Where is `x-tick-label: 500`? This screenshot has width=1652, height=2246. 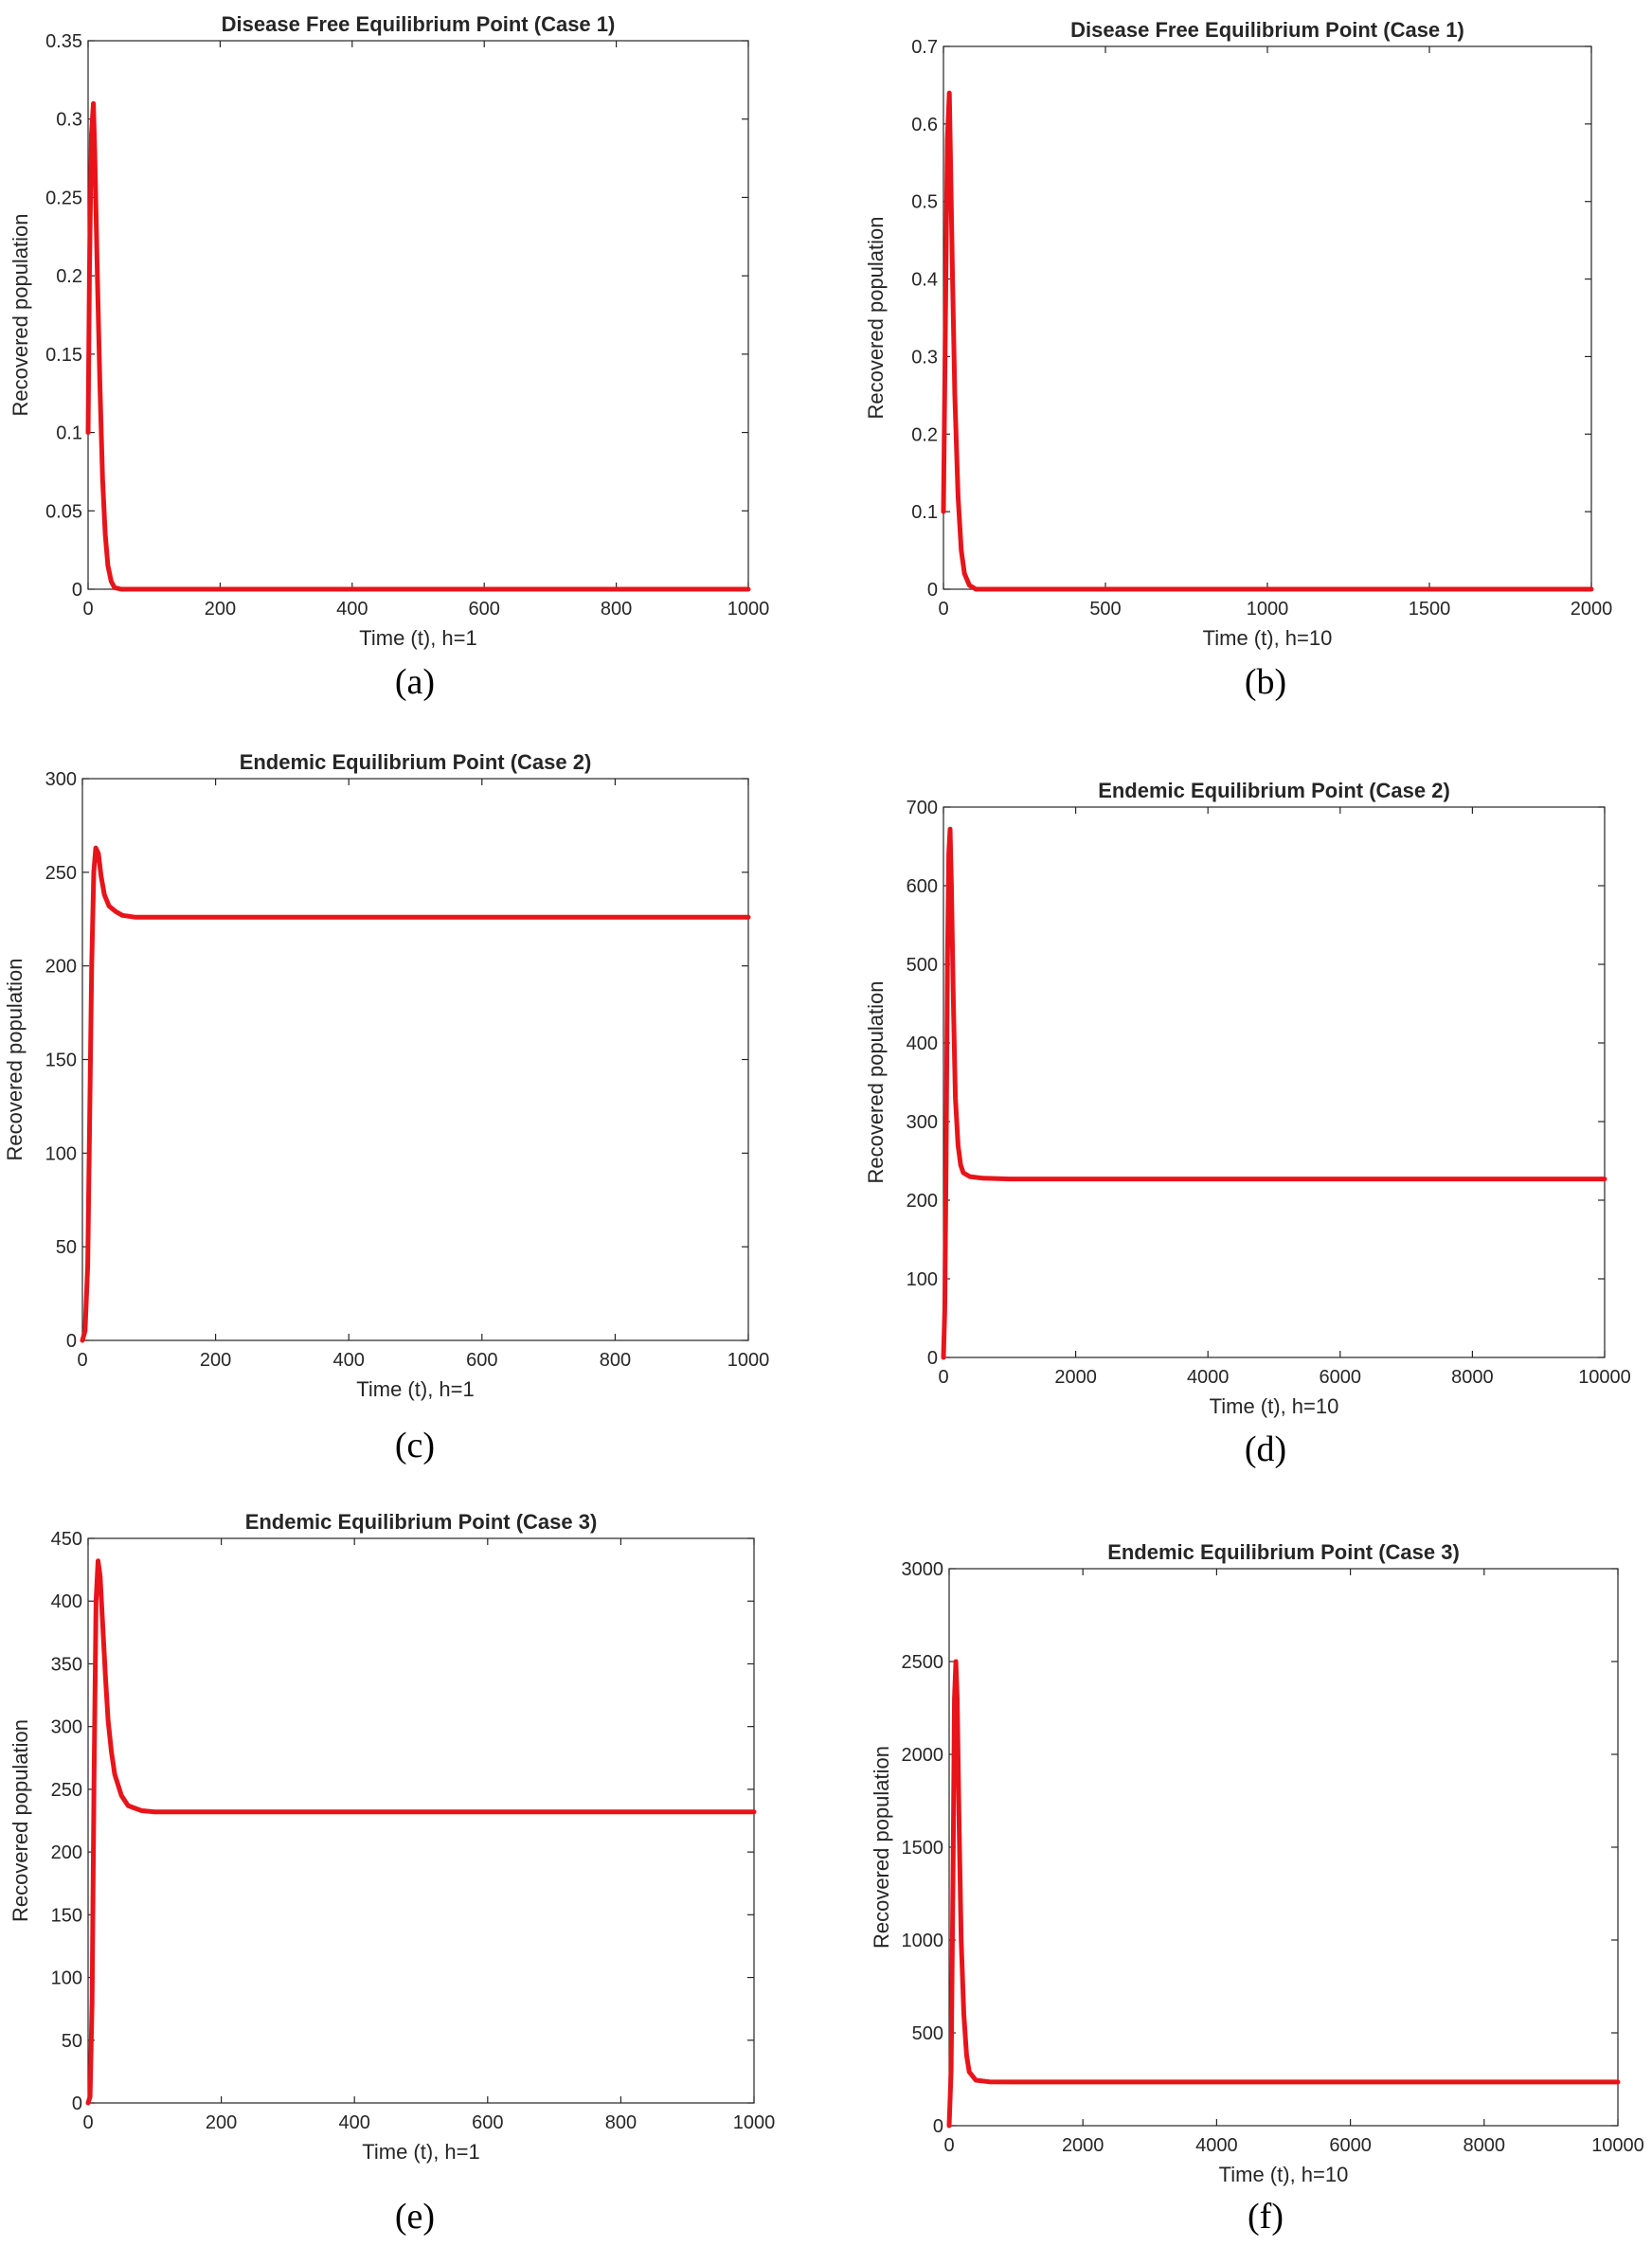
x-tick-label: 500 is located at coordinates (1105, 609).